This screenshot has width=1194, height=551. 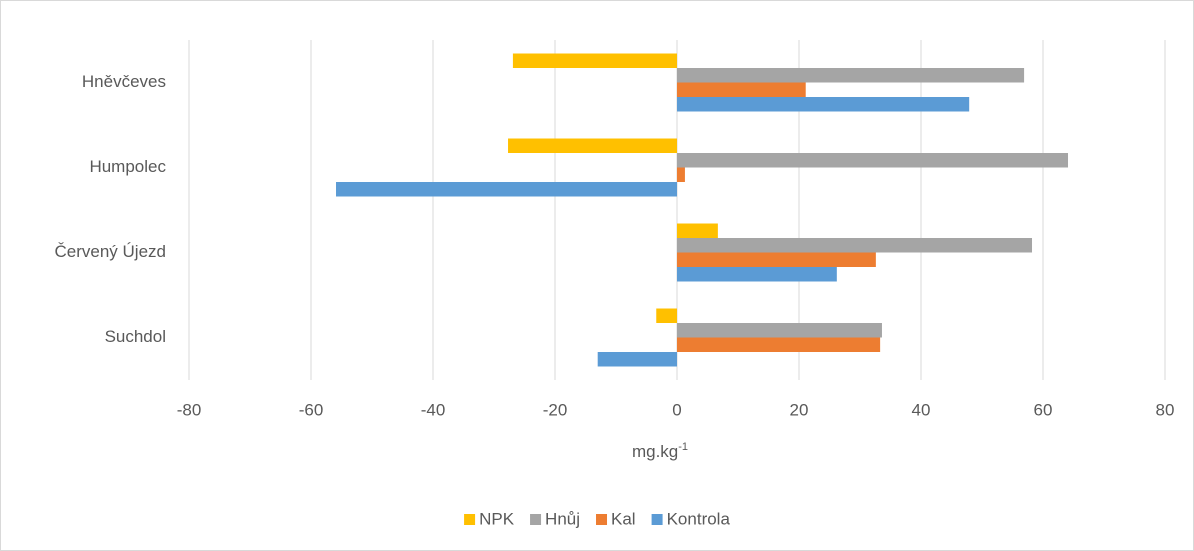 What do you see at coordinates (655, 451) in the screenshot?
I see `x-axis-title-text: mg.kg` at bounding box center [655, 451].